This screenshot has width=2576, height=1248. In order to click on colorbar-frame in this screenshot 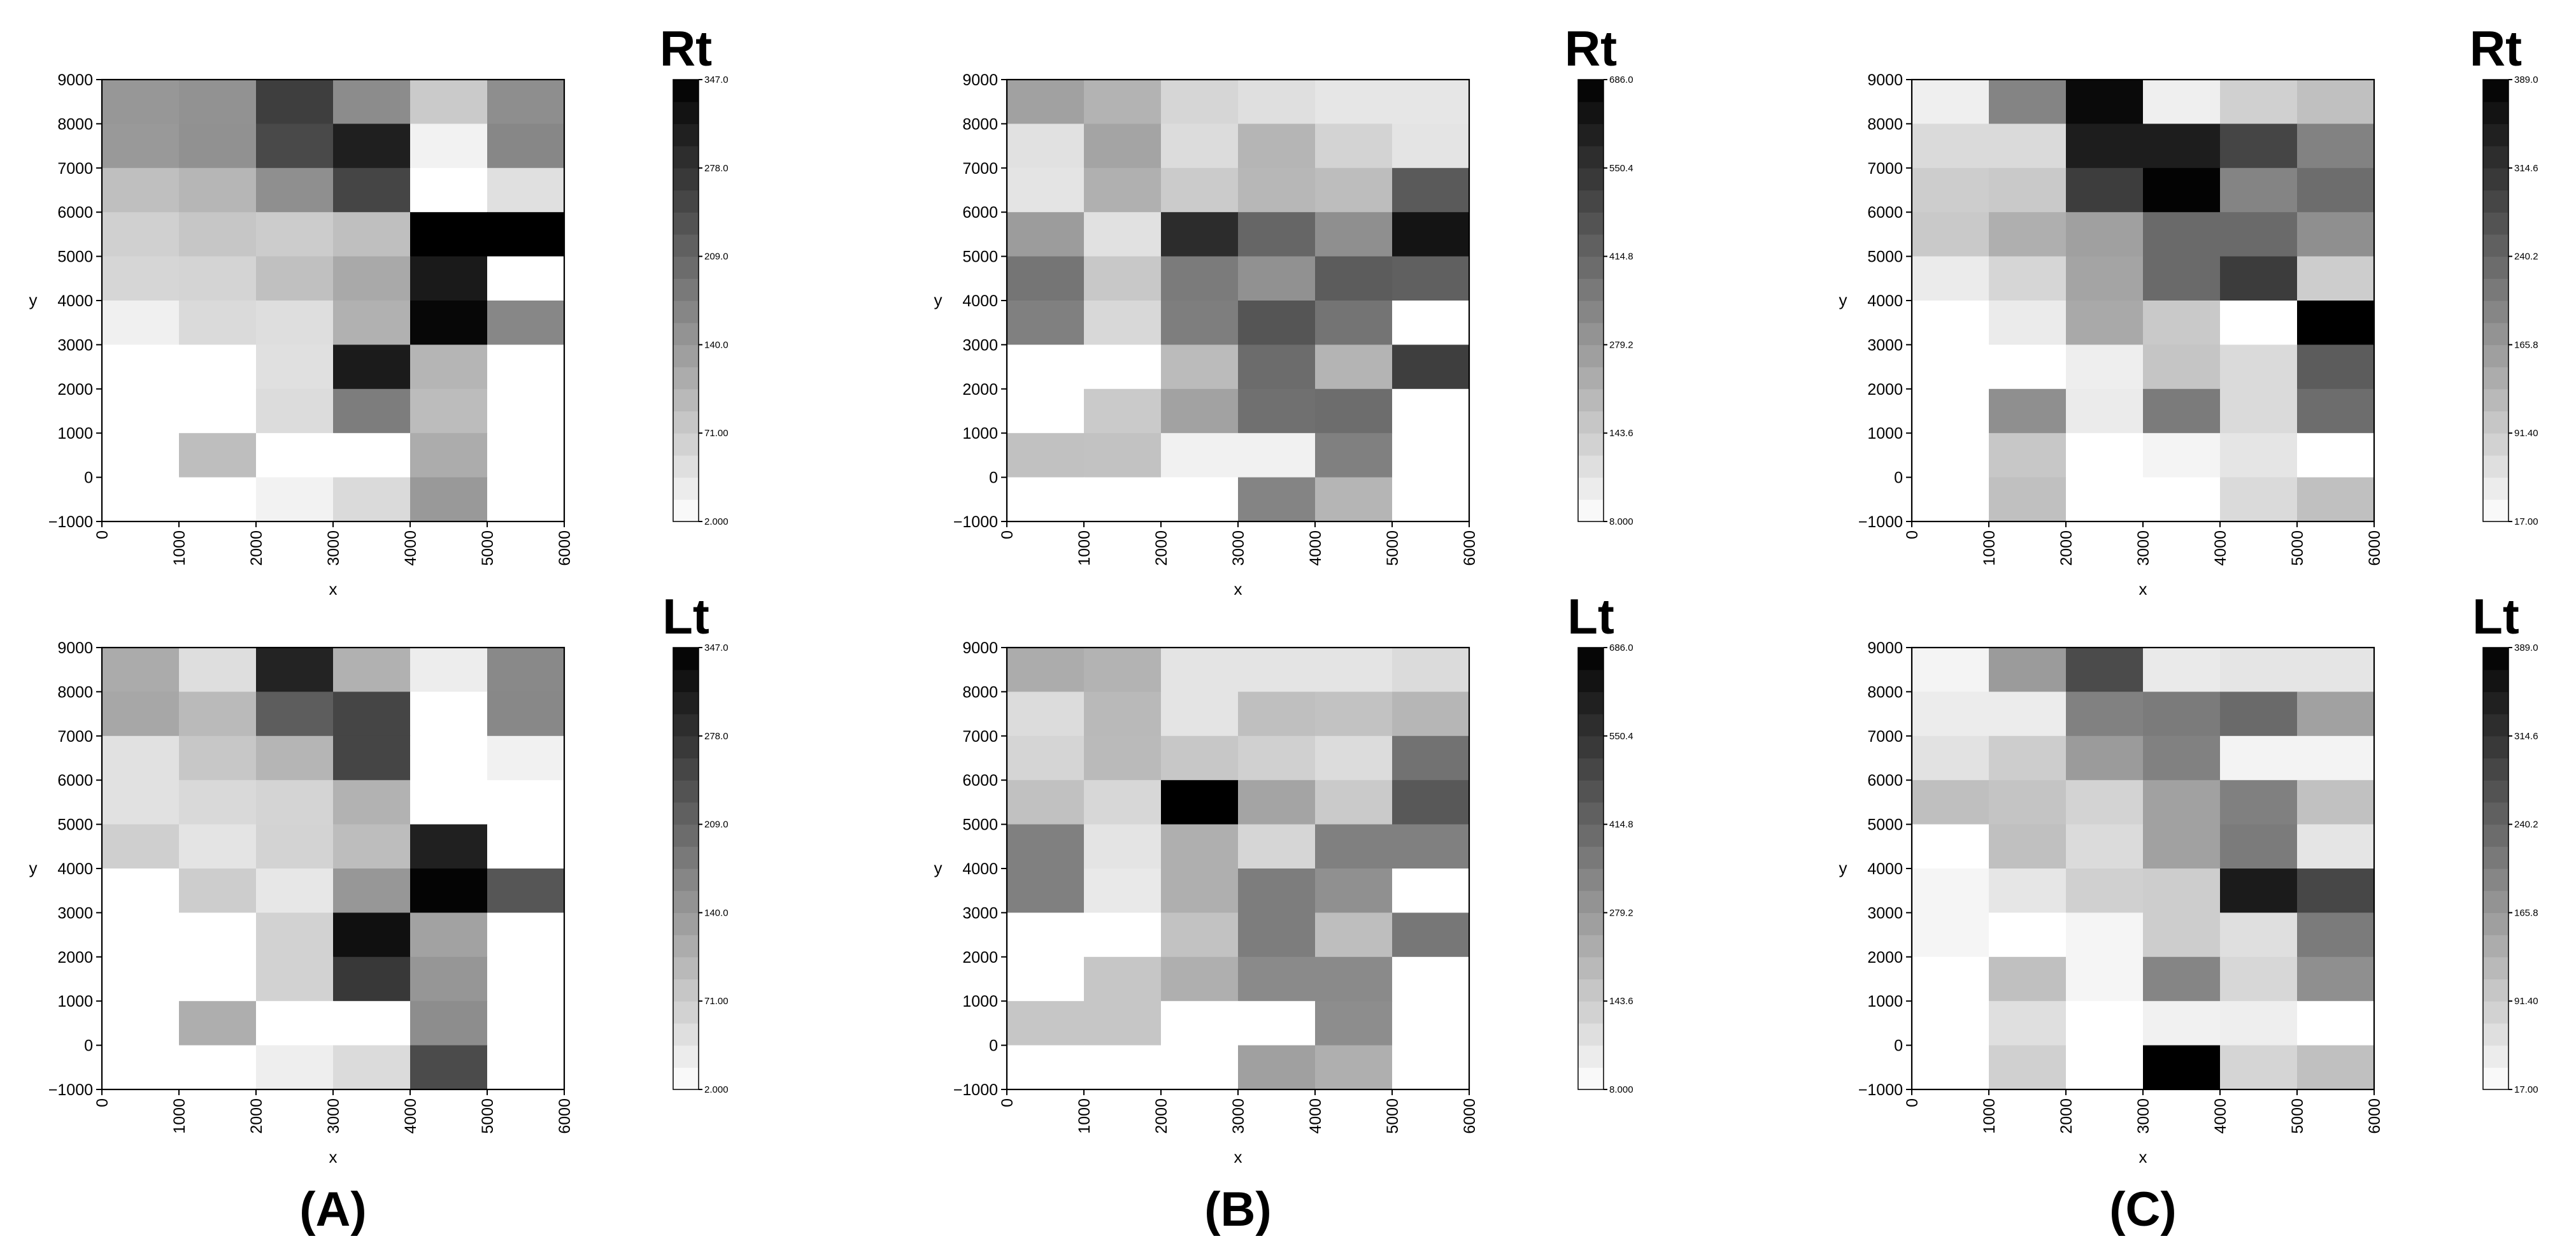, I will do `click(2496, 300)`.